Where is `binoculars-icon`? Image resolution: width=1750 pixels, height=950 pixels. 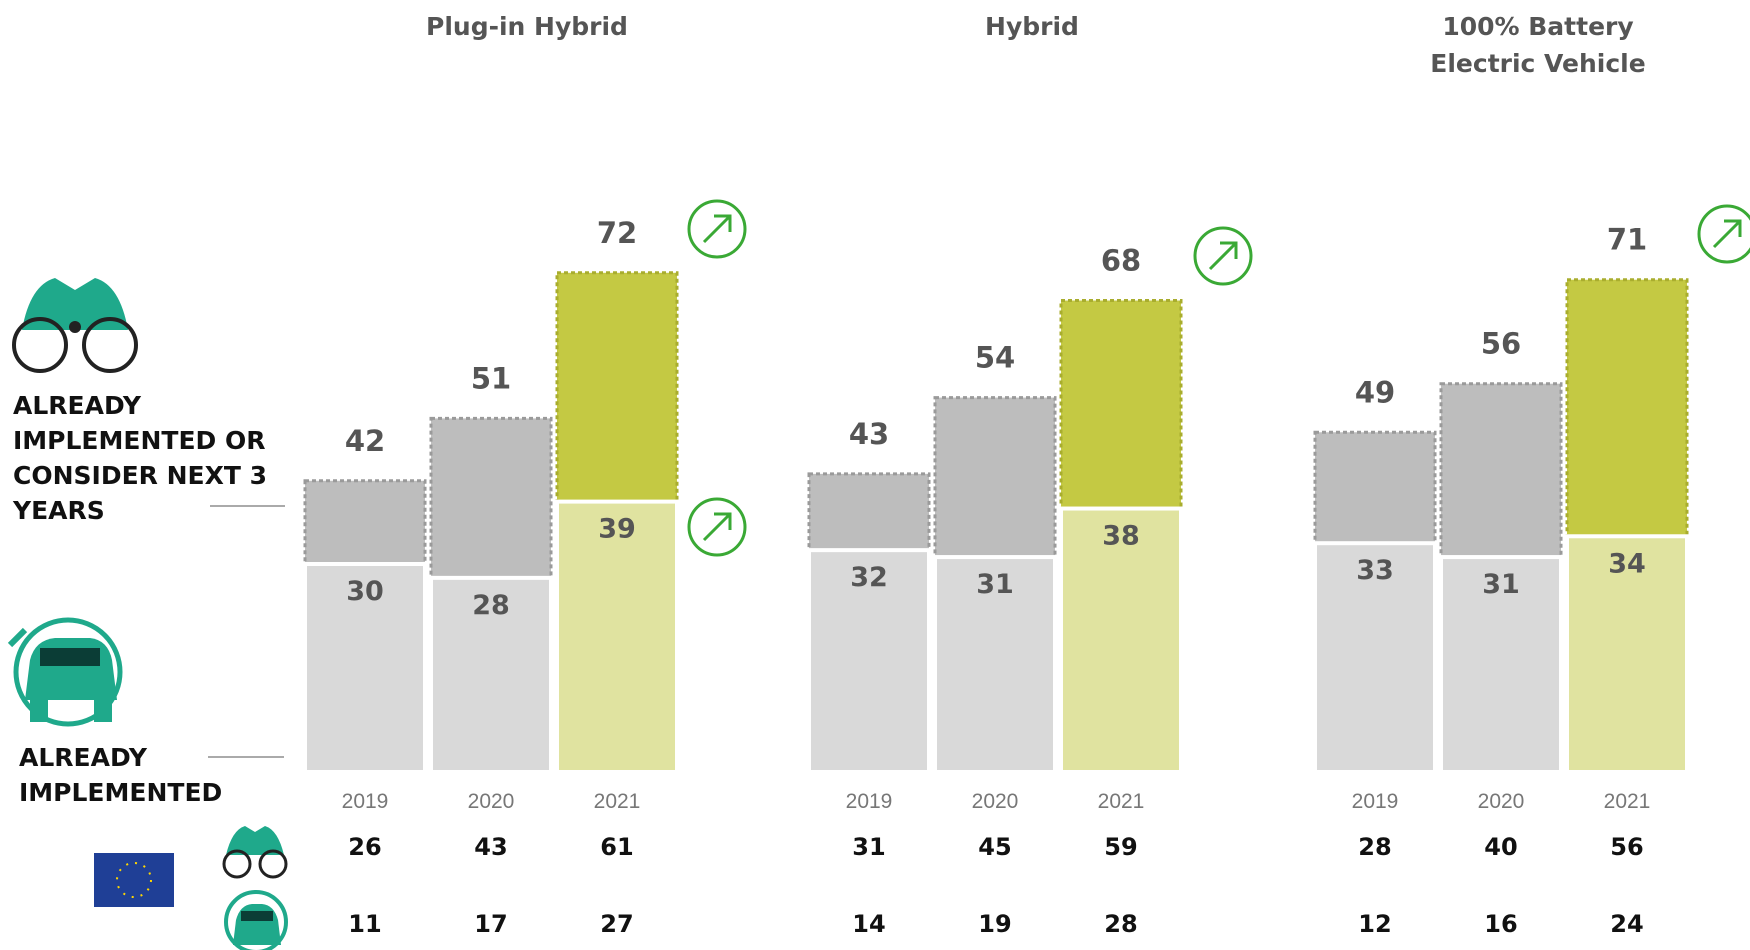 binoculars-icon is located at coordinates (75, 325).